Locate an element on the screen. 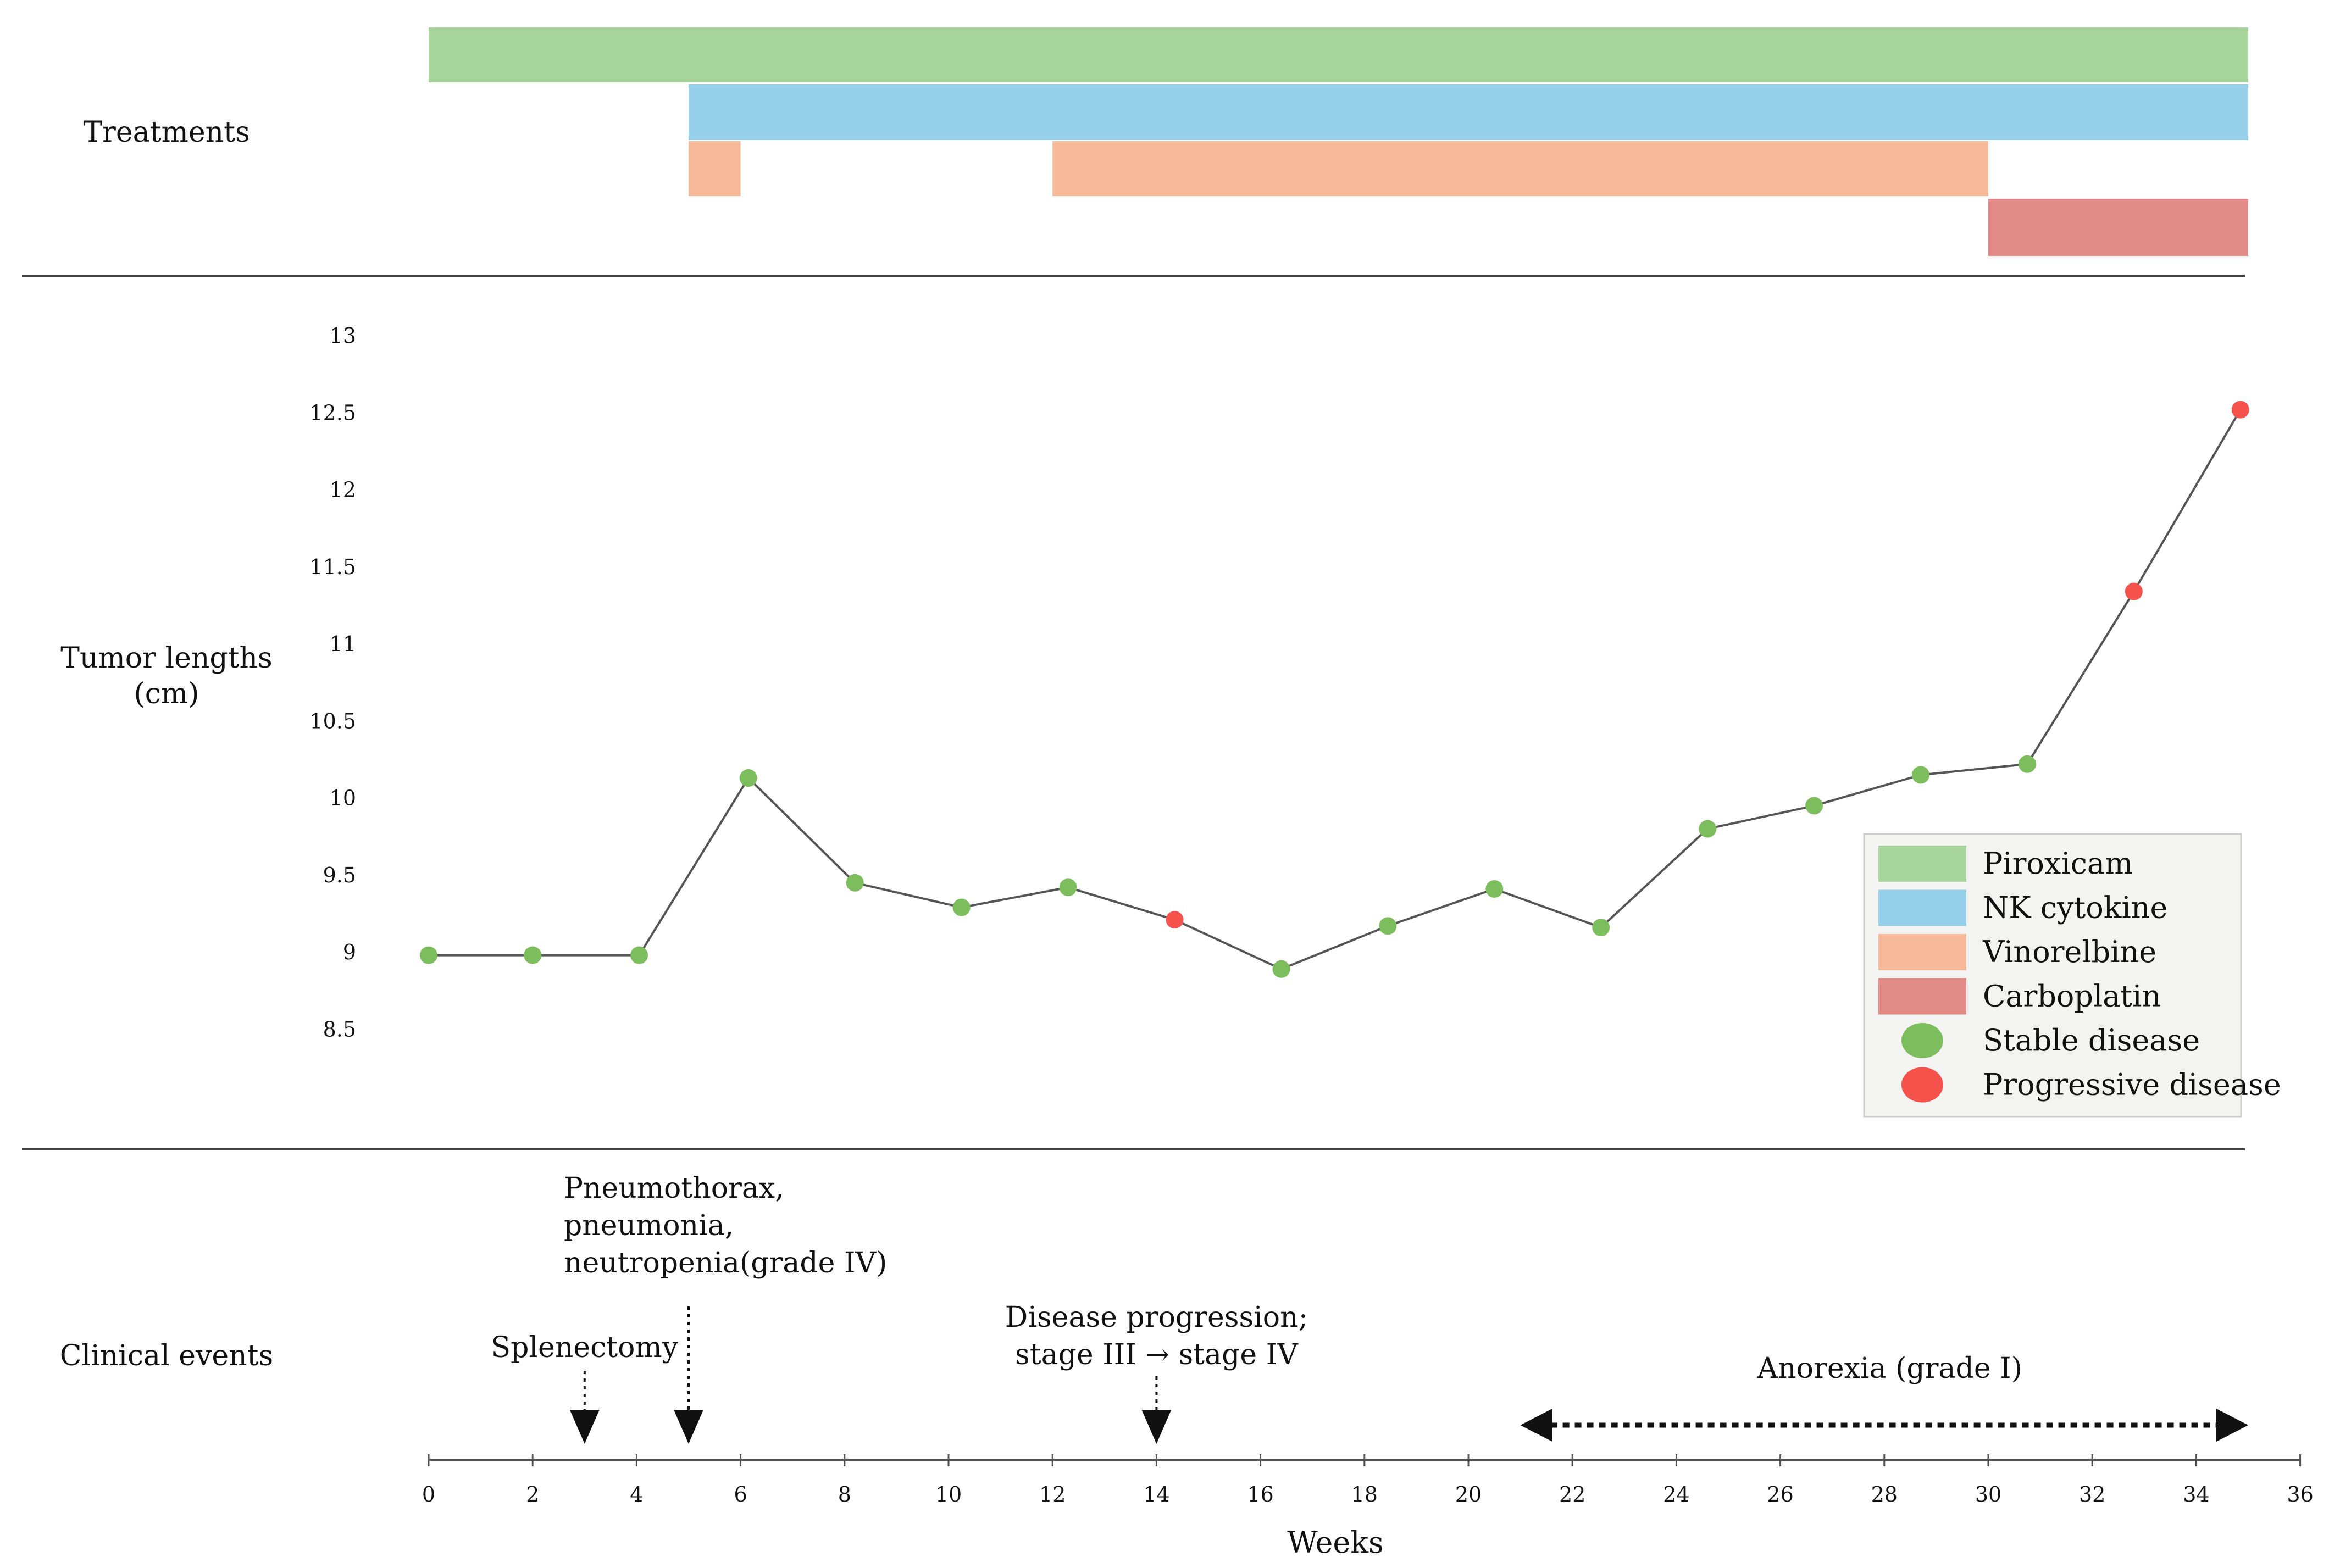  x-tick-label-8: 8 is located at coordinates (844, 1494).